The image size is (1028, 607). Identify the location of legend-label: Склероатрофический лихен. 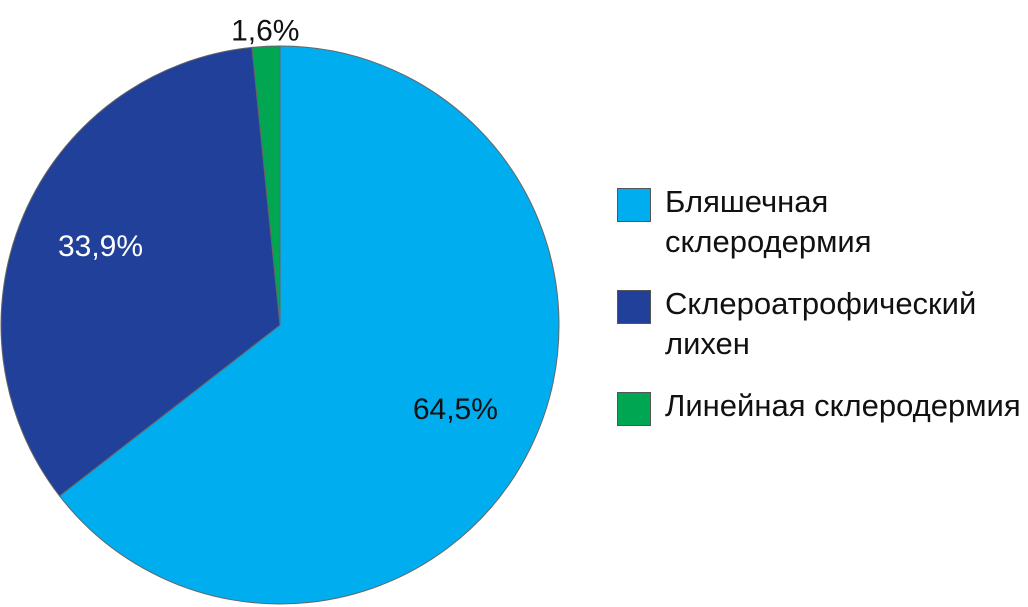
(821, 323).